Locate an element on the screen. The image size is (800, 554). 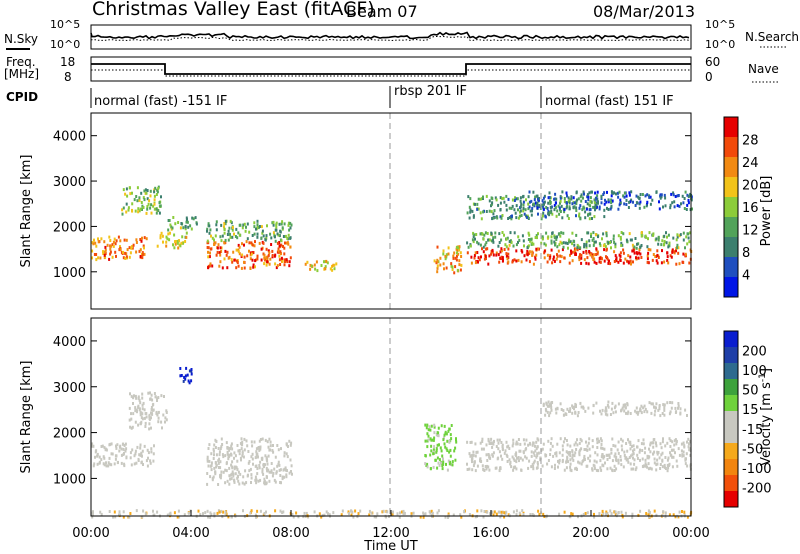
nsearch-line is located at coordinates (390, 38).